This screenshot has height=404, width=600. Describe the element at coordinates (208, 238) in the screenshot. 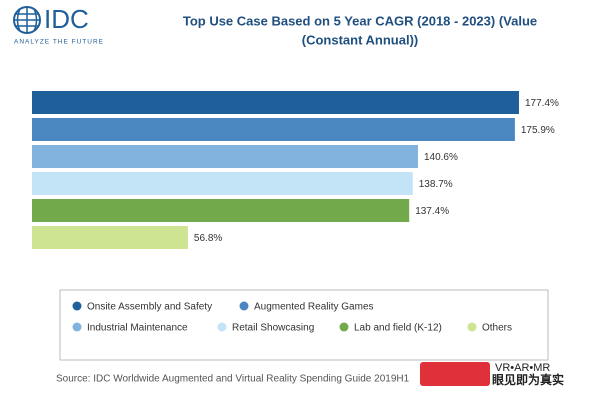

I see `data-label: 56.8%` at that location.